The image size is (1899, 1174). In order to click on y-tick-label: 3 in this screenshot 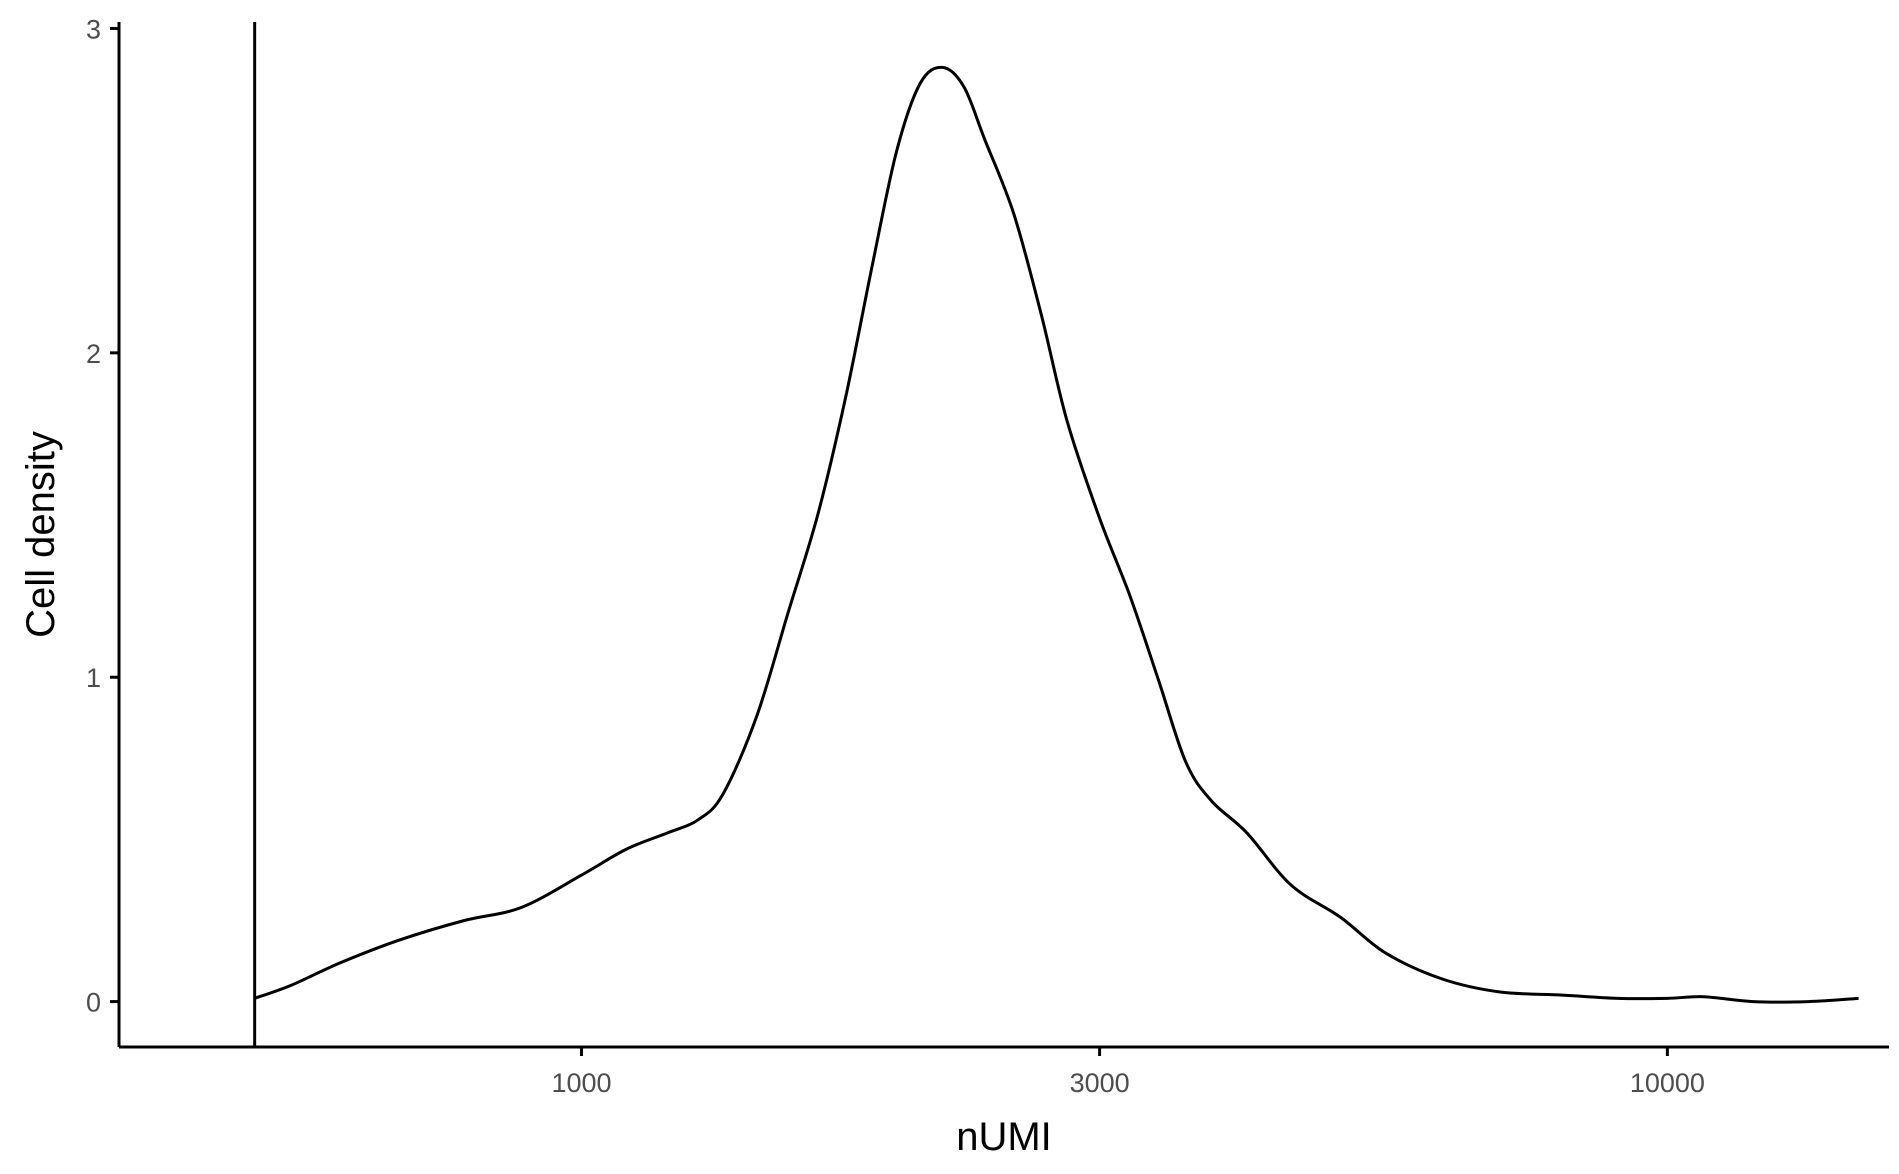, I will do `click(93, 29)`.